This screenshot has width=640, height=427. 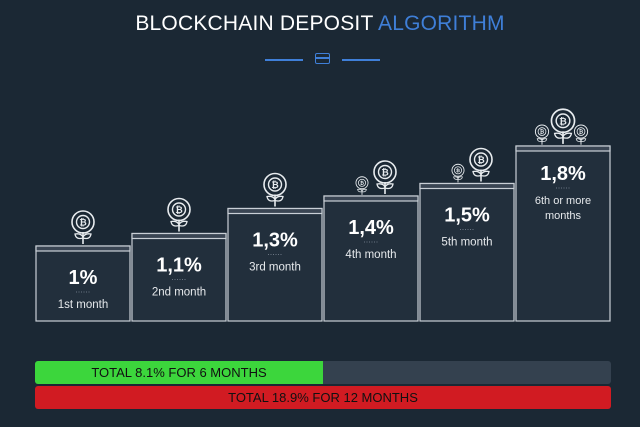 What do you see at coordinates (179, 266) in the screenshot?
I see `step-value: 1,1%` at bounding box center [179, 266].